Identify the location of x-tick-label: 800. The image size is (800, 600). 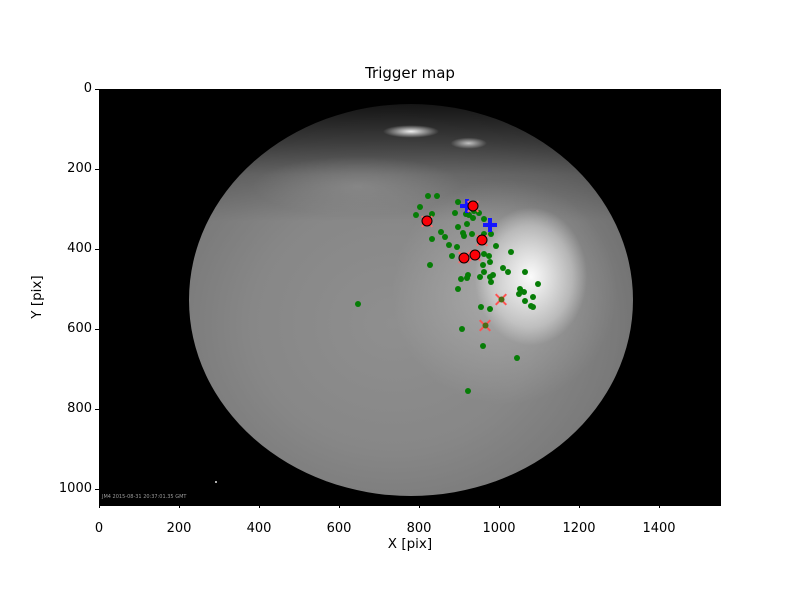
(419, 528).